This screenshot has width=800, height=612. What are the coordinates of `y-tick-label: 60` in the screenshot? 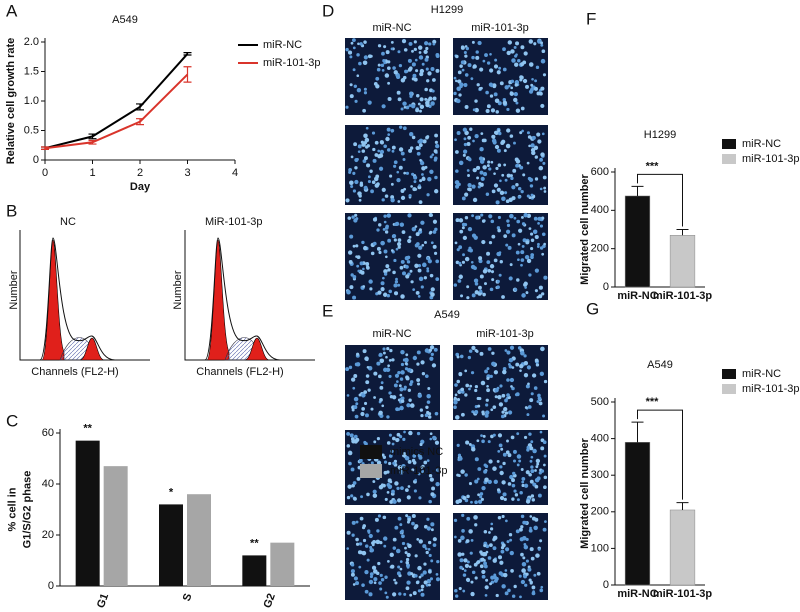 It's located at (48, 433).